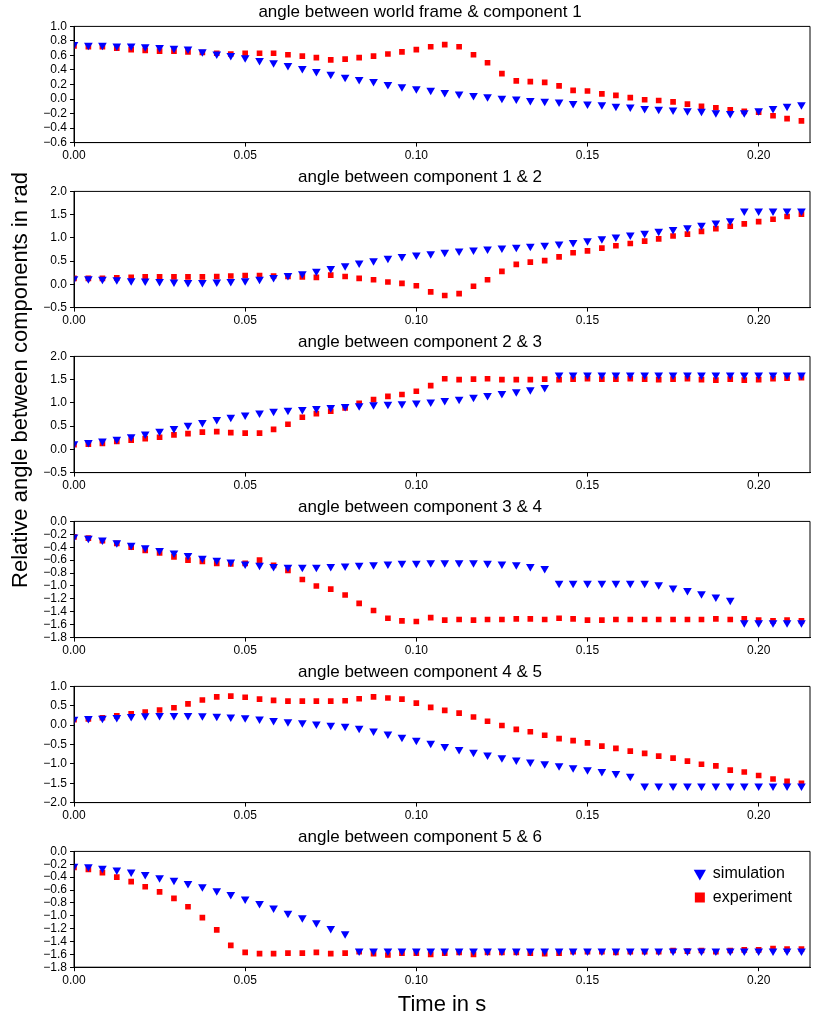 This screenshot has width=815, height=1018. Describe the element at coordinates (59, 54) in the screenshot. I see `y-tick-label: 0.6` at that location.